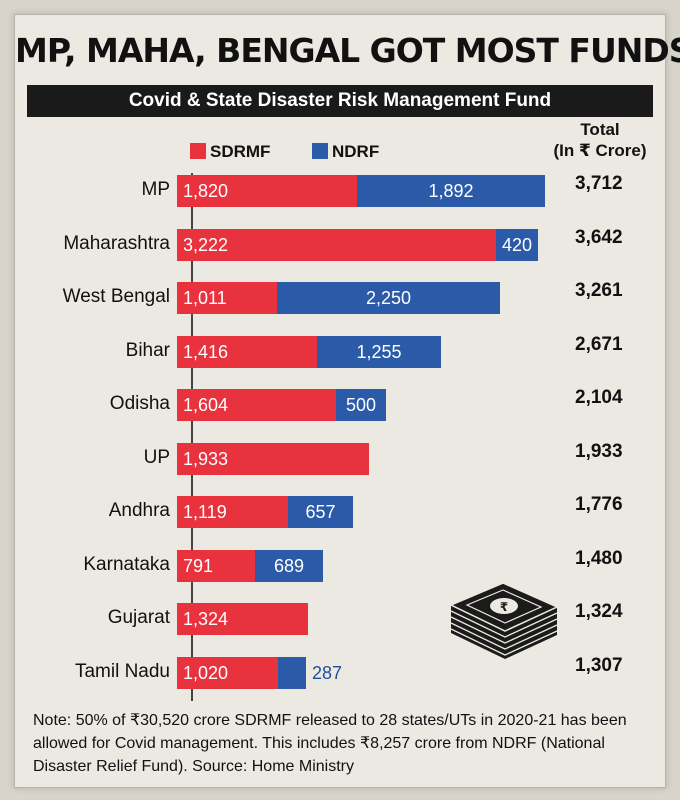 This screenshot has height=800, width=680. What do you see at coordinates (600, 129) in the screenshot?
I see `total-header-line1: Total` at bounding box center [600, 129].